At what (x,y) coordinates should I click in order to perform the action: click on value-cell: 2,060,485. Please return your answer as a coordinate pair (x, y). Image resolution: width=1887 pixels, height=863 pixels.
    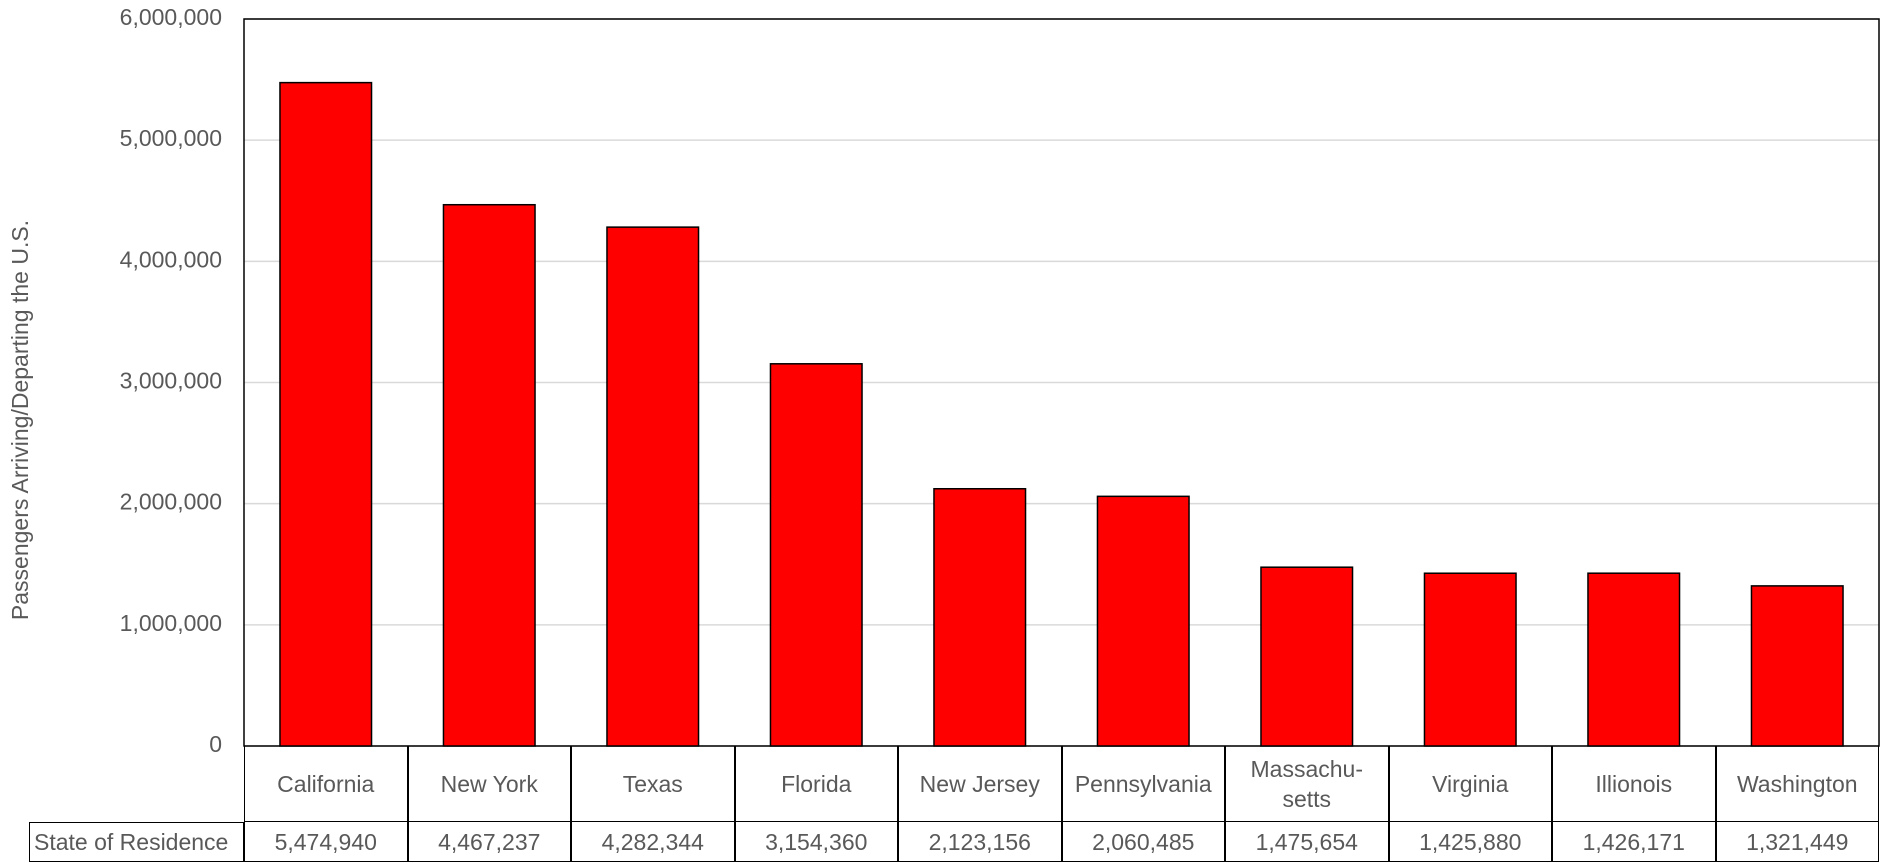
    Looking at the image, I should click on (1143, 842).